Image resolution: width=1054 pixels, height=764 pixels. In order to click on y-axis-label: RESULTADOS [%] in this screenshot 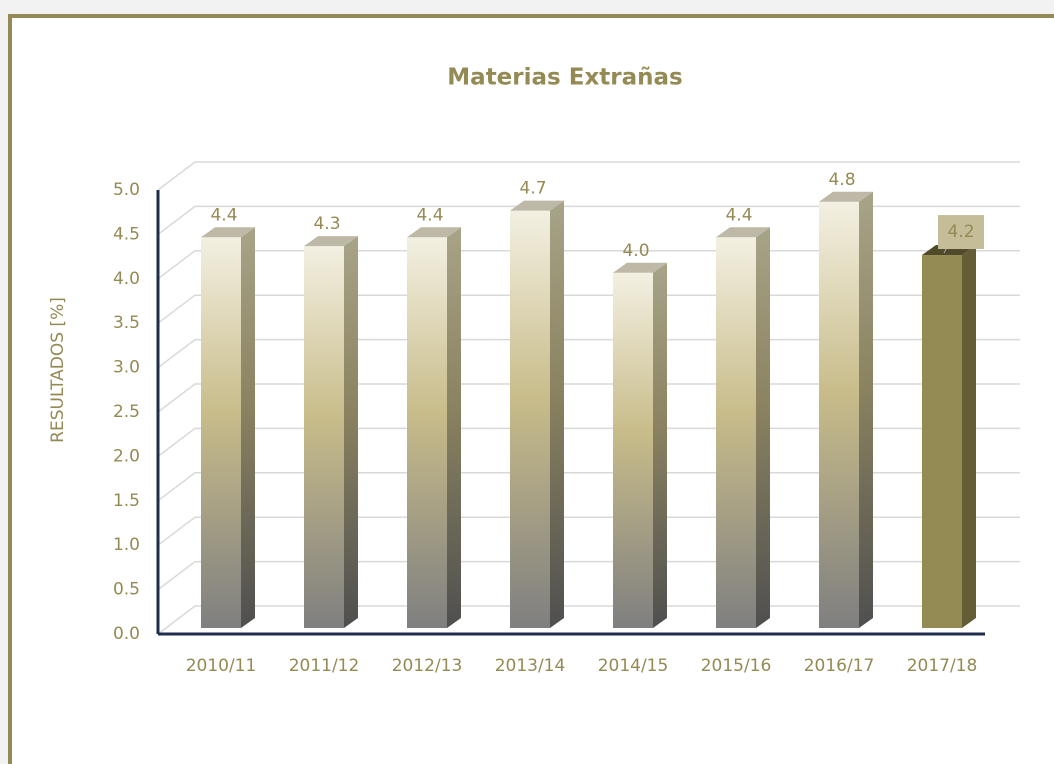, I will do `click(58, 370)`.